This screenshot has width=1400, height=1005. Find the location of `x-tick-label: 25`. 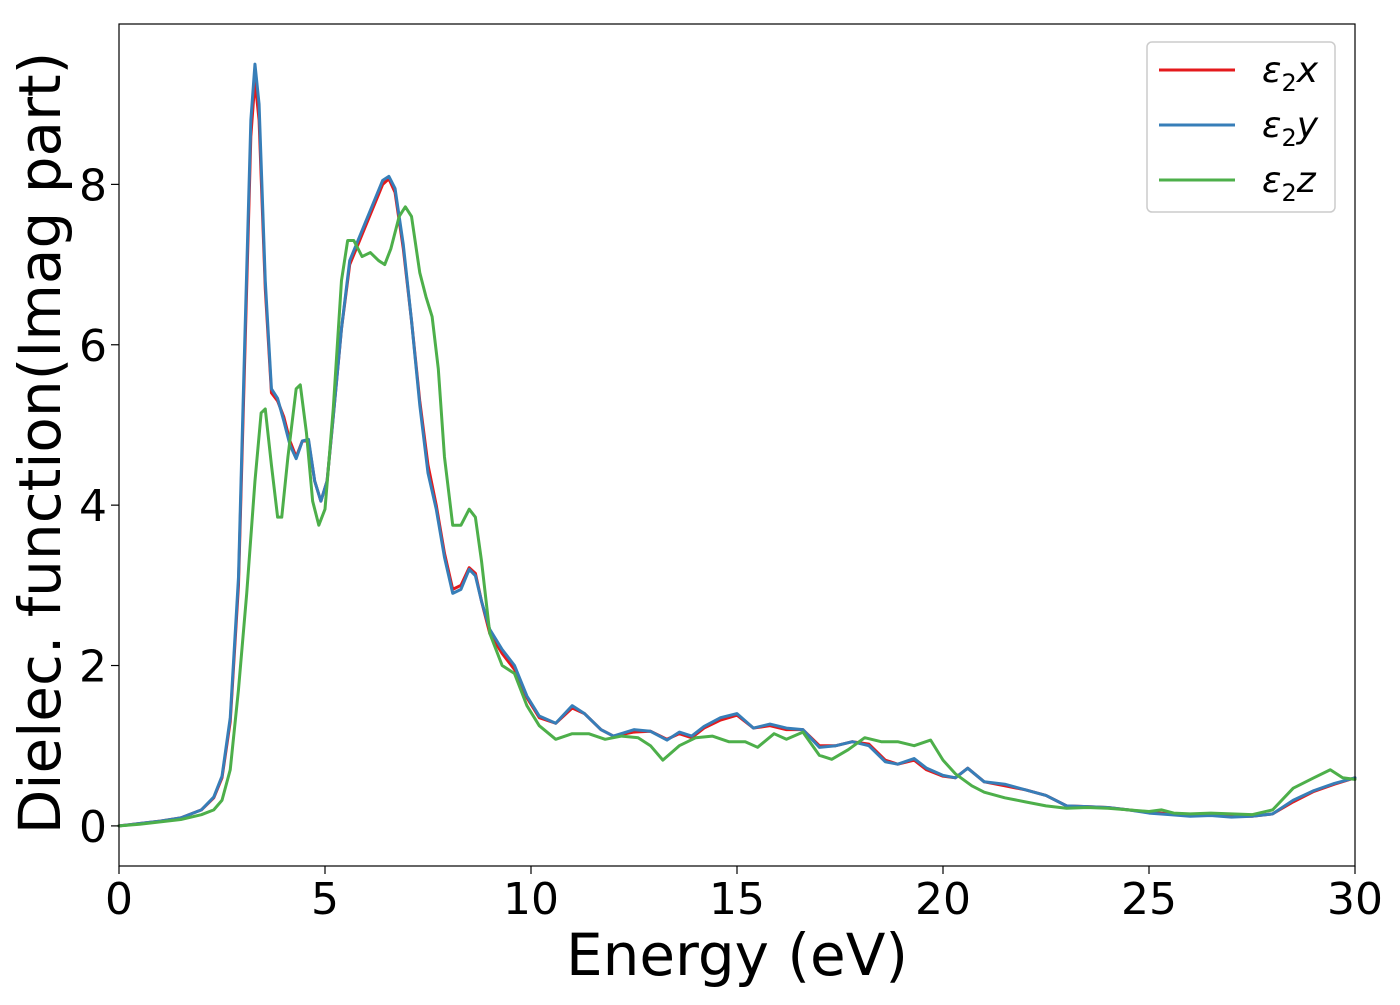

x-tick-label: 25 is located at coordinates (1149, 899).